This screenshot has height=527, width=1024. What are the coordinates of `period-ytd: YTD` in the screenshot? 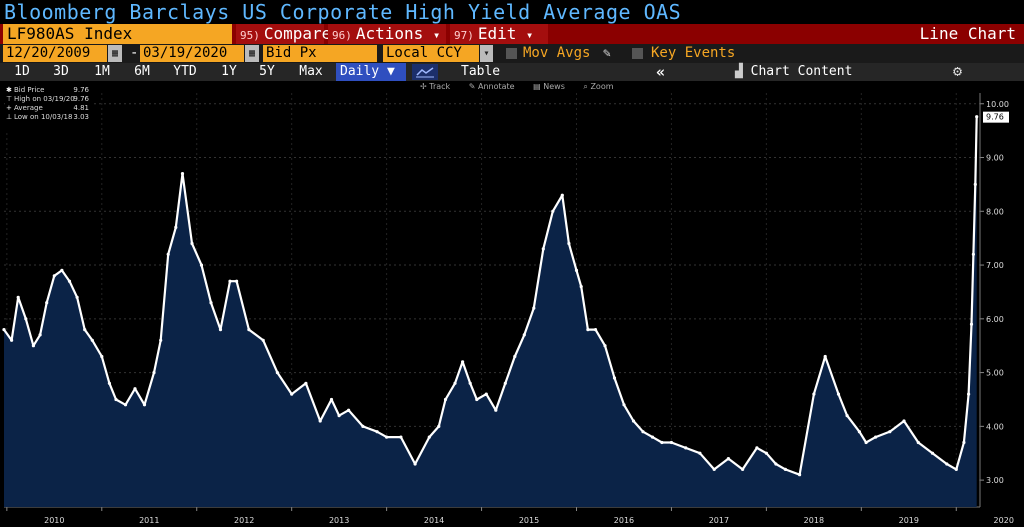 It's located at (185, 71).